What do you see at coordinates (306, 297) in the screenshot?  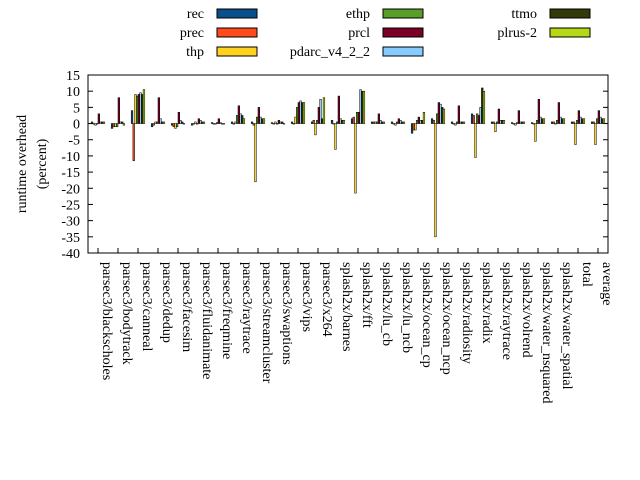 I see `x-tick-label: parsec3/vips` at bounding box center [306, 297].